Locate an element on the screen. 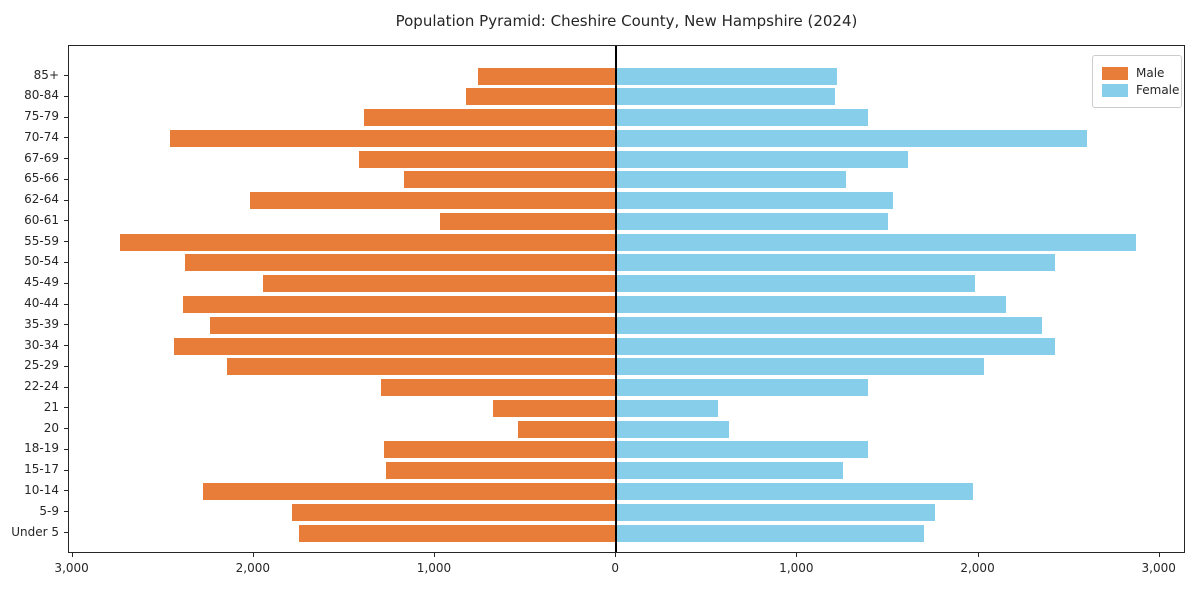  x-tick-label: 1,000 is located at coordinates (434, 568).